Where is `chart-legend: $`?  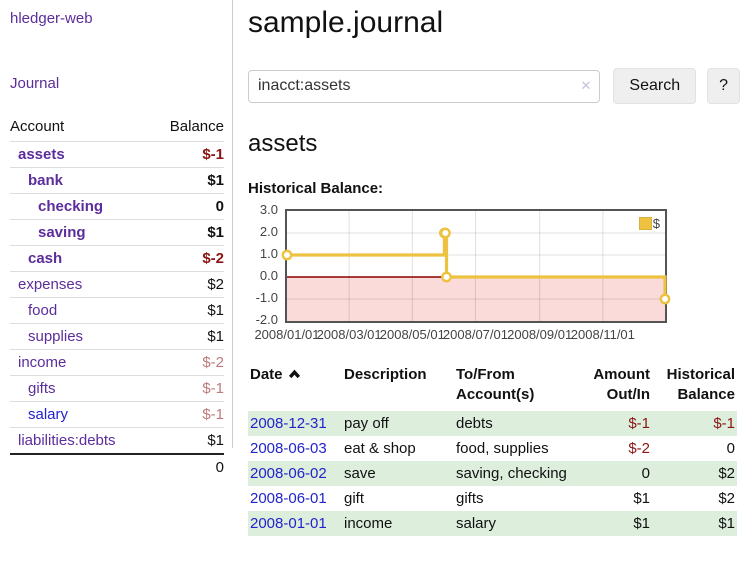
chart-legend: $ is located at coordinates (649, 223).